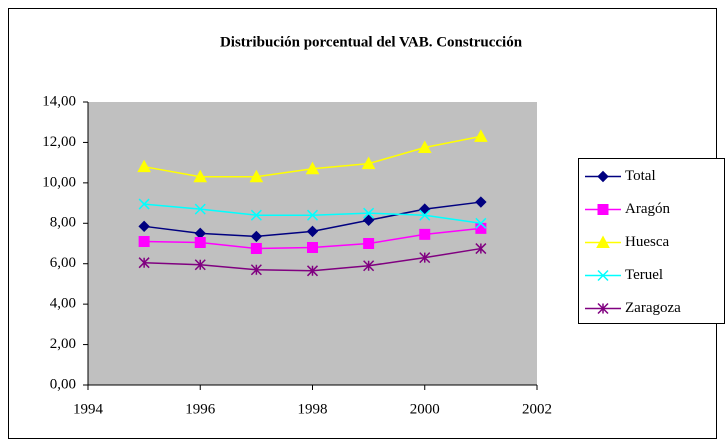 Image resolution: width=725 pixels, height=448 pixels. I want to click on y-tick-label: 12,00, so click(59, 142).